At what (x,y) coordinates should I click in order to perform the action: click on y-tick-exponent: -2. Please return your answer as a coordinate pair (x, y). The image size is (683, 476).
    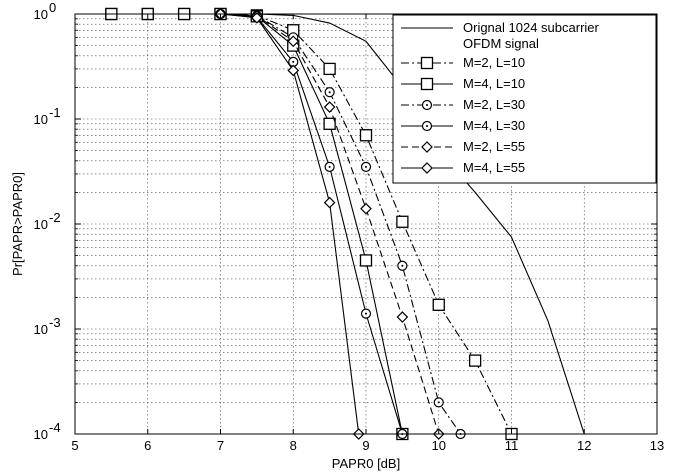
    Looking at the image, I should click on (55, 217).